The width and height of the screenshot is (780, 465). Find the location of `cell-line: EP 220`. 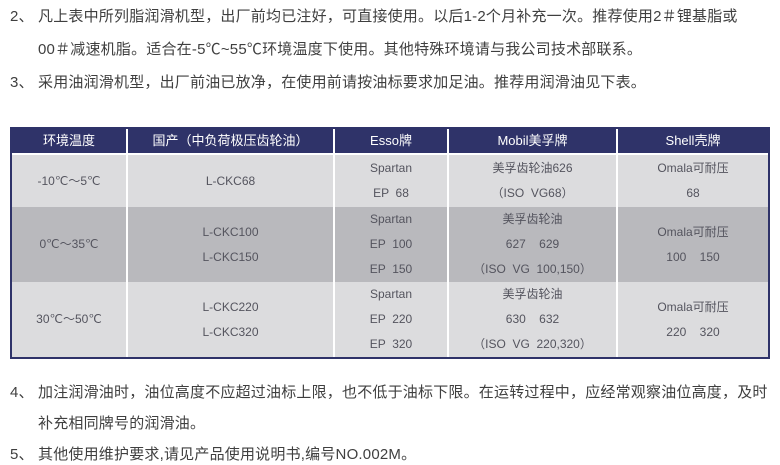

cell-line: EP 220 is located at coordinates (391, 319).